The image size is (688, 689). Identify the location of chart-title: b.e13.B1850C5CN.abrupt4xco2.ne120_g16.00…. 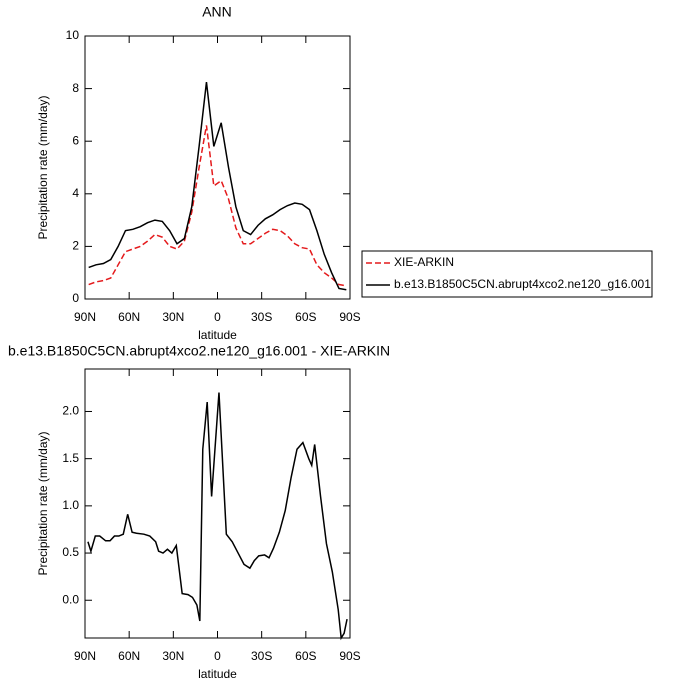
(199, 351).